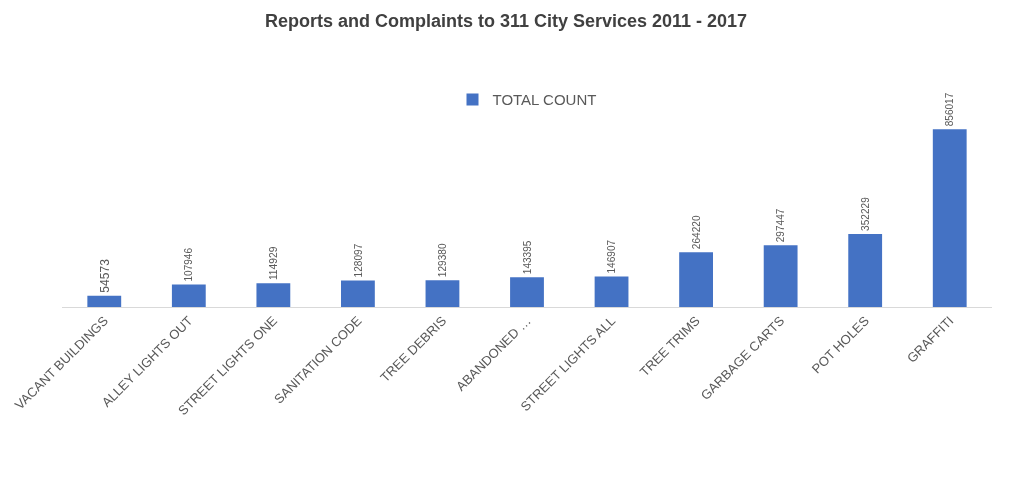  I want to click on data-label: 54573, so click(104, 275).